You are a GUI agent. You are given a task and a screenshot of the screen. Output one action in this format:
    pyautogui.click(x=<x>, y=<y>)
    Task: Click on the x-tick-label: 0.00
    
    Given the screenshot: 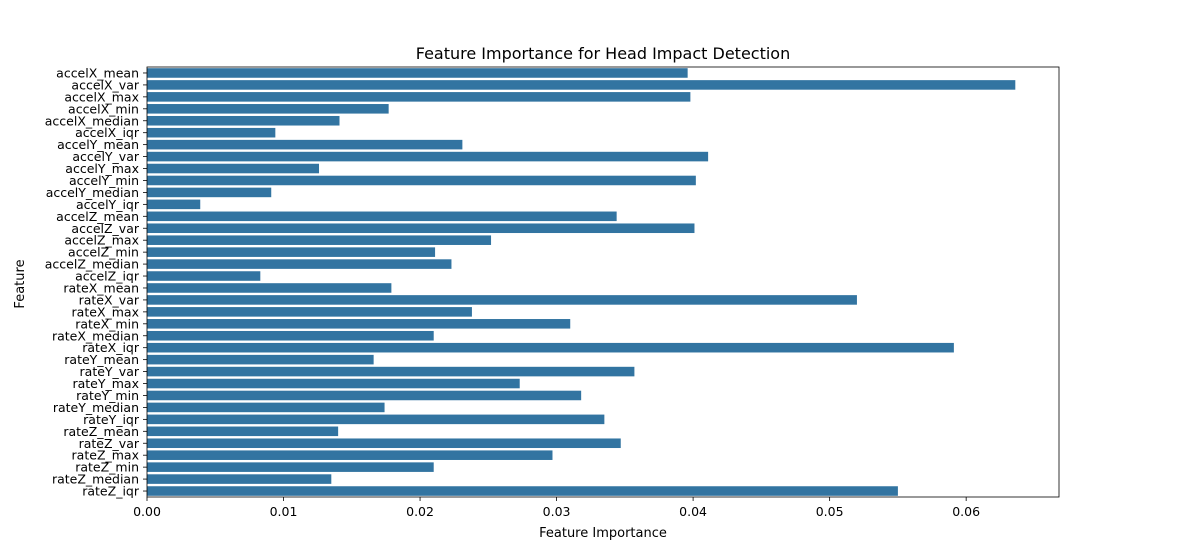 What is the action you would take?
    pyautogui.click(x=147, y=511)
    